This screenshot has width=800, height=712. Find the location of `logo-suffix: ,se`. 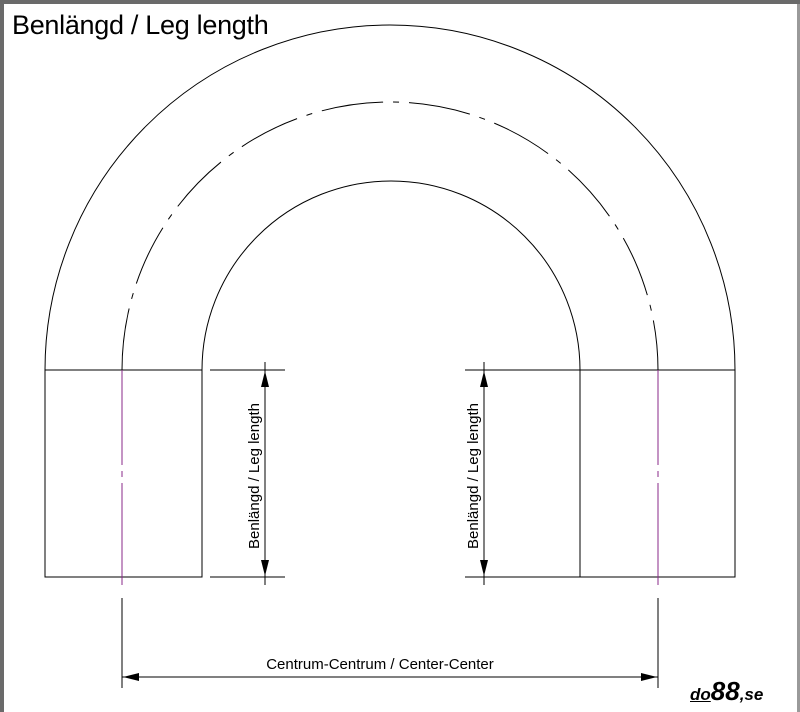

logo-suffix: ,se is located at coordinates (751, 694).